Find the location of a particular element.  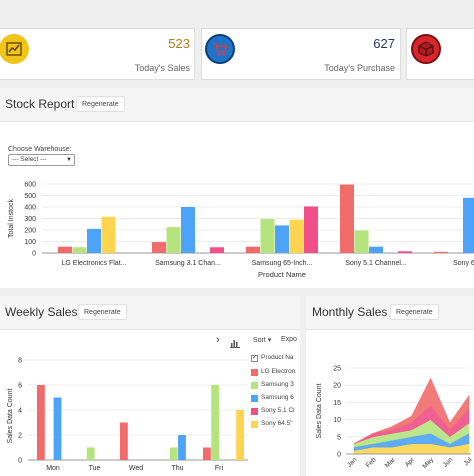

y-tick-label: 400 is located at coordinates (30, 208).